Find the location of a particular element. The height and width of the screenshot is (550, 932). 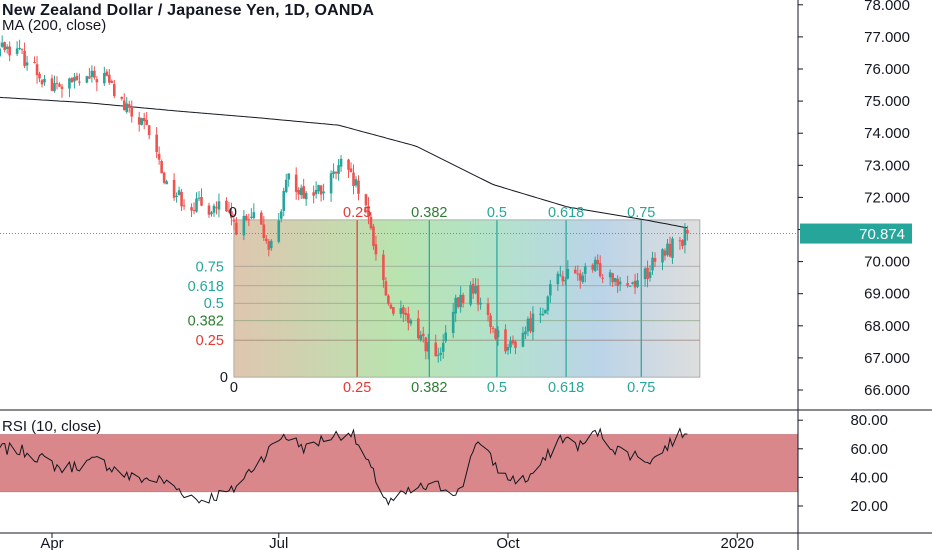

fib-bottom-label: 0.618 is located at coordinates (566, 388).